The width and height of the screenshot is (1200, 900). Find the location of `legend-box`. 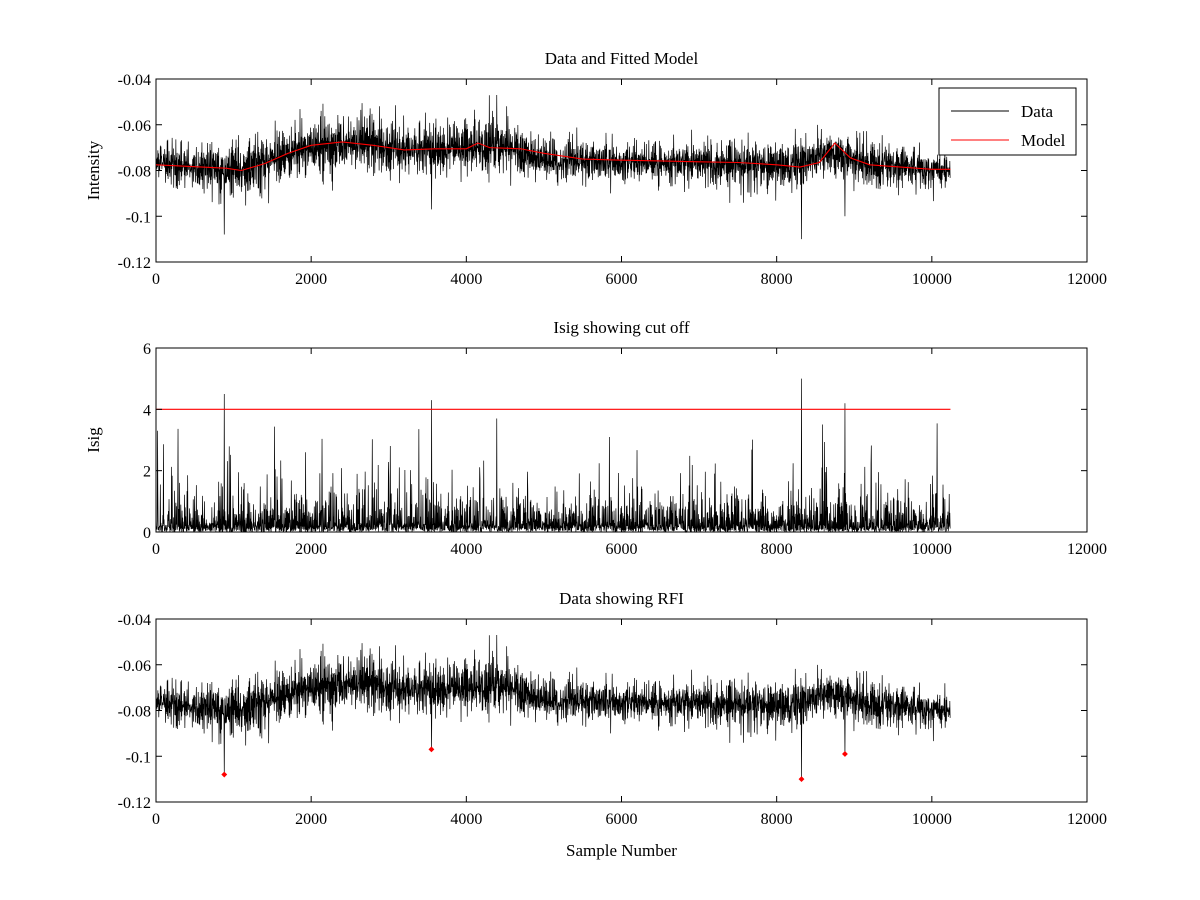

legend-box is located at coordinates (1007, 121).